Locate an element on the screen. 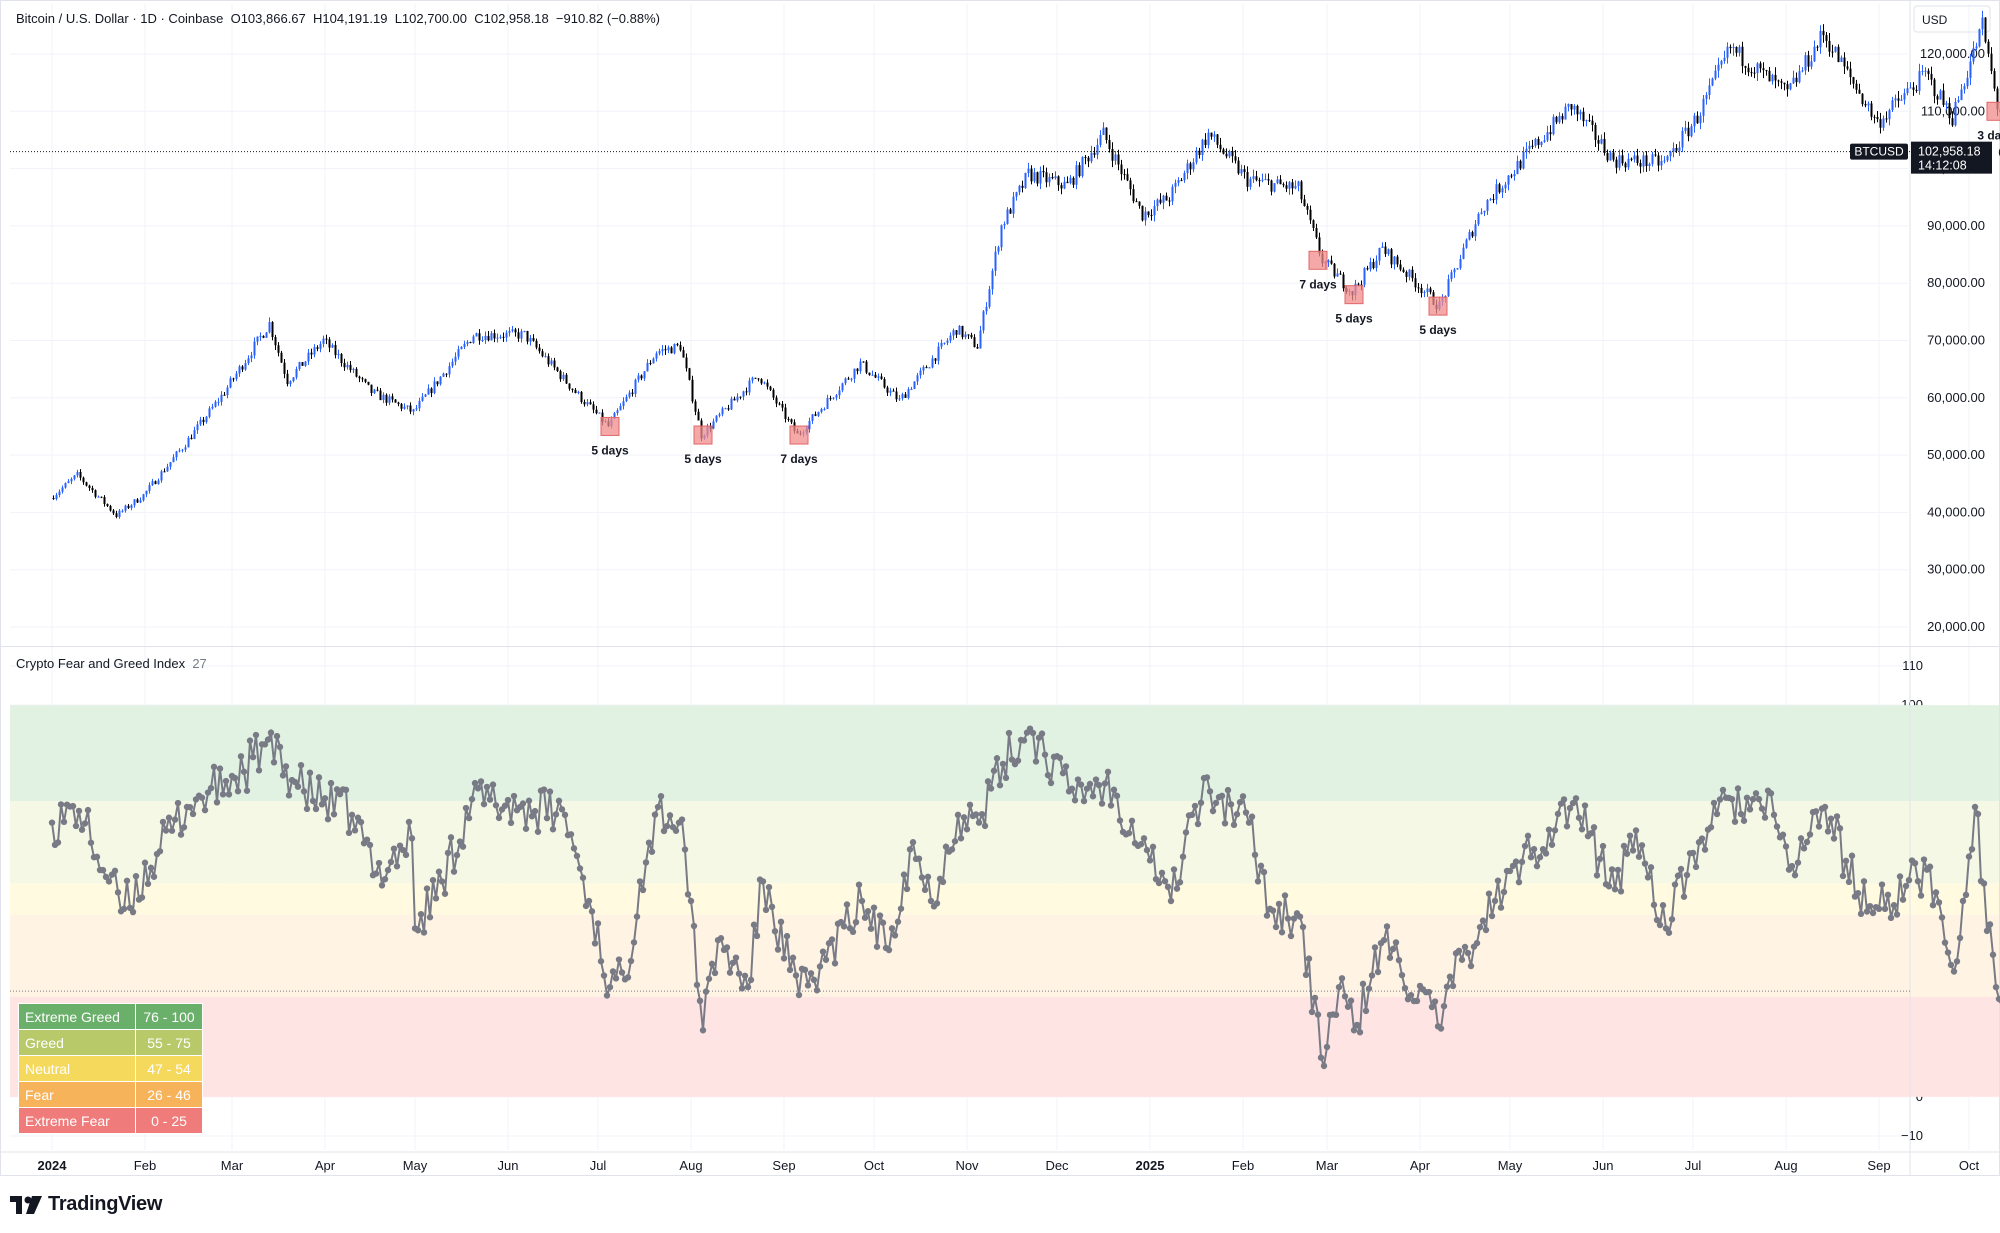 The width and height of the screenshot is (2000, 1233). tradingview-logo-text: TradingView is located at coordinates (105, 1204).